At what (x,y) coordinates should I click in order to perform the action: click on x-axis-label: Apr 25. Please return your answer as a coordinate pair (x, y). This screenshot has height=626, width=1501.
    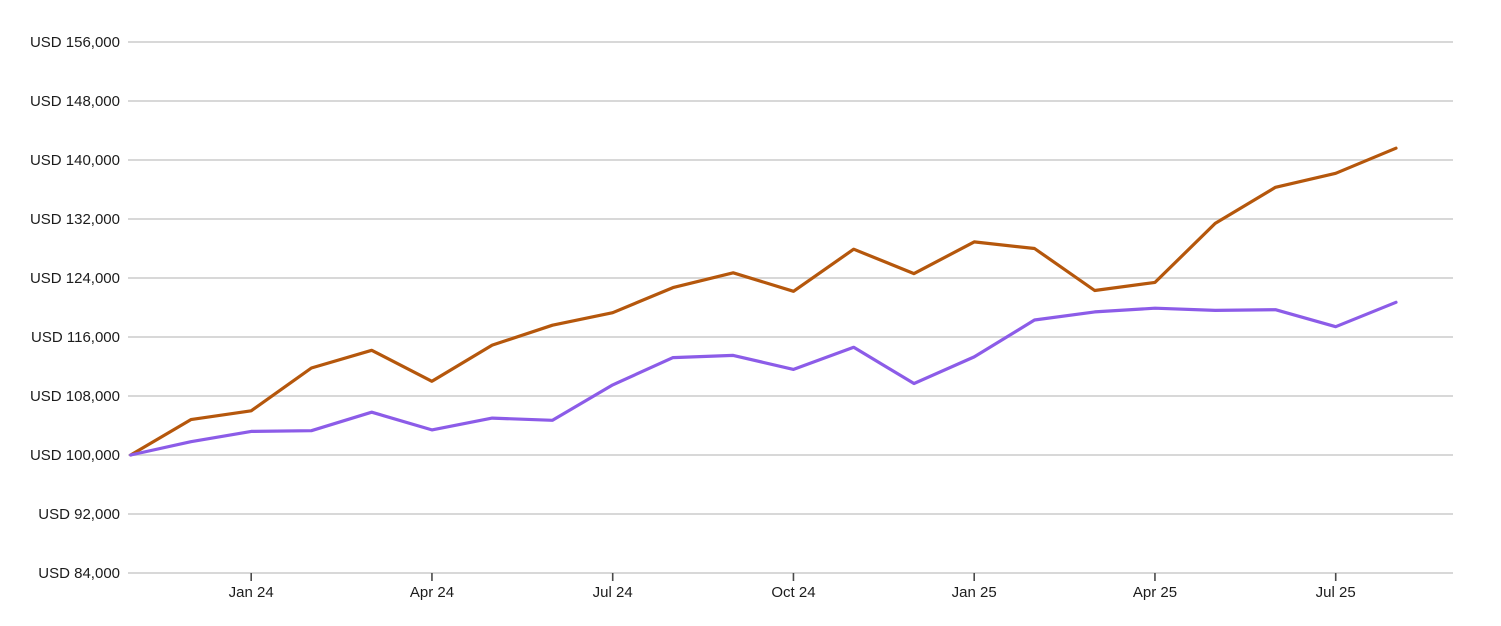
    Looking at the image, I should click on (1155, 592).